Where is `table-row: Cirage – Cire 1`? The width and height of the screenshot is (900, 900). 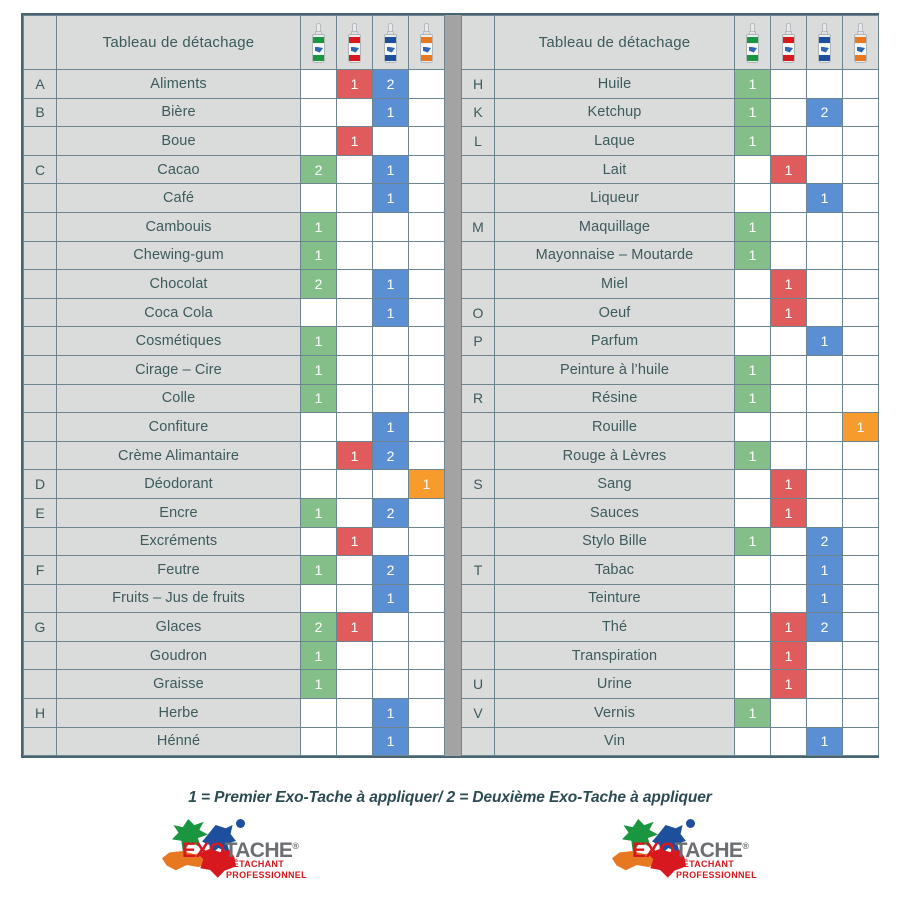 table-row: Cirage – Cire 1 is located at coordinates (234, 369).